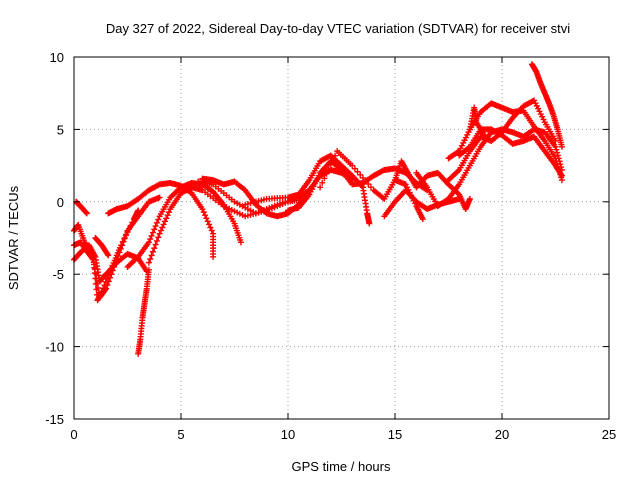 This screenshot has width=640, height=480. I want to click on x-tick-label: 10, so click(288, 434).